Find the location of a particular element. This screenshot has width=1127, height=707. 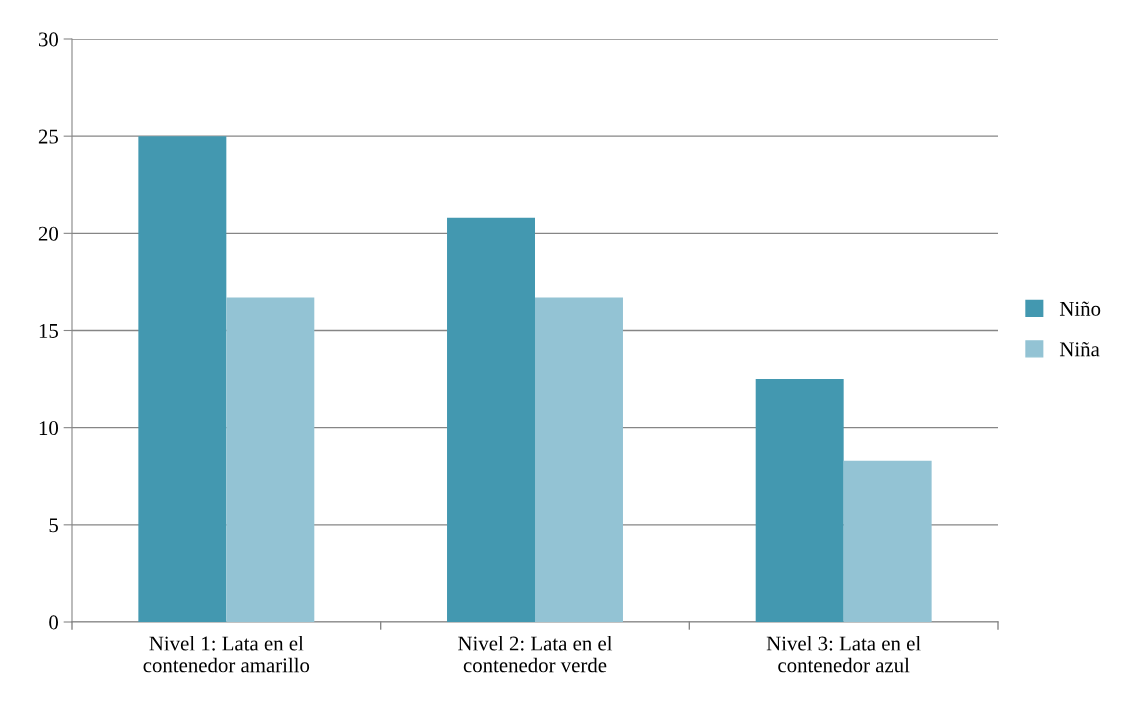

y-tick-label: 25 is located at coordinates (48, 136).